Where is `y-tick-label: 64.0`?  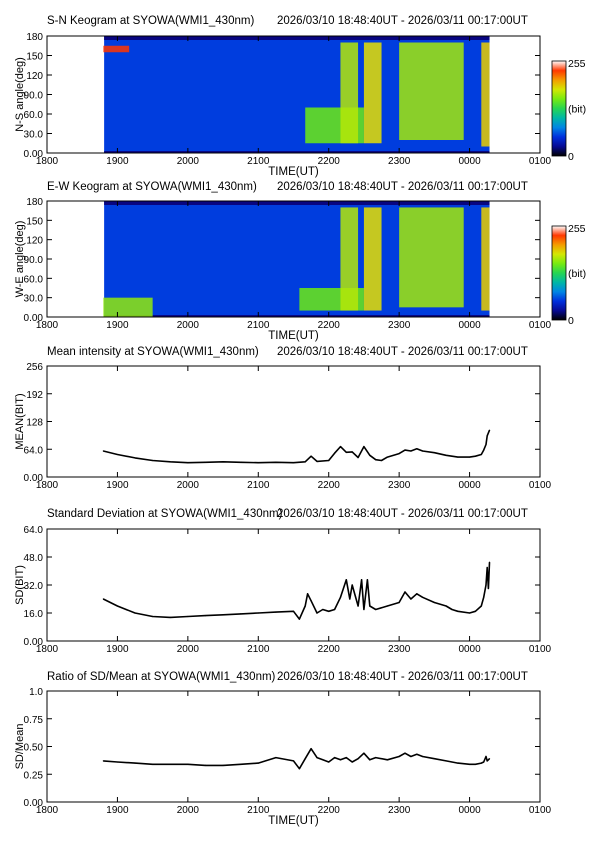
y-tick-label: 64.0 is located at coordinates (34, 450).